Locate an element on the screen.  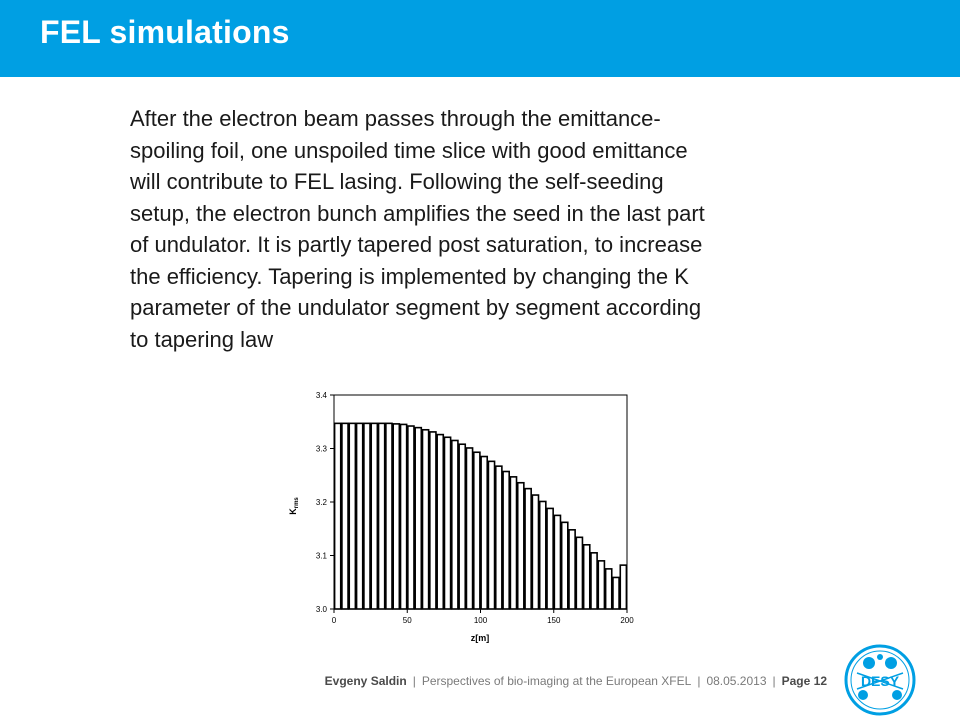
footer-page: Page 12 is located at coordinates (804, 681).